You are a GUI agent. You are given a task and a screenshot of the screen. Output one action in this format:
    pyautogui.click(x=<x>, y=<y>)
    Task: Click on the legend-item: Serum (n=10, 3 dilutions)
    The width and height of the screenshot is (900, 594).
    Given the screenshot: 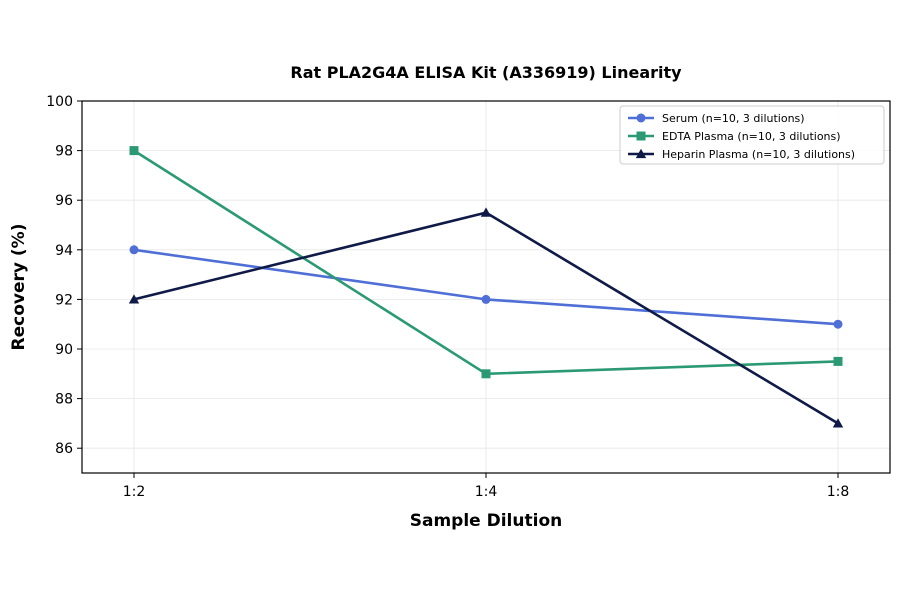 What is the action you would take?
    pyautogui.click(x=716, y=118)
    